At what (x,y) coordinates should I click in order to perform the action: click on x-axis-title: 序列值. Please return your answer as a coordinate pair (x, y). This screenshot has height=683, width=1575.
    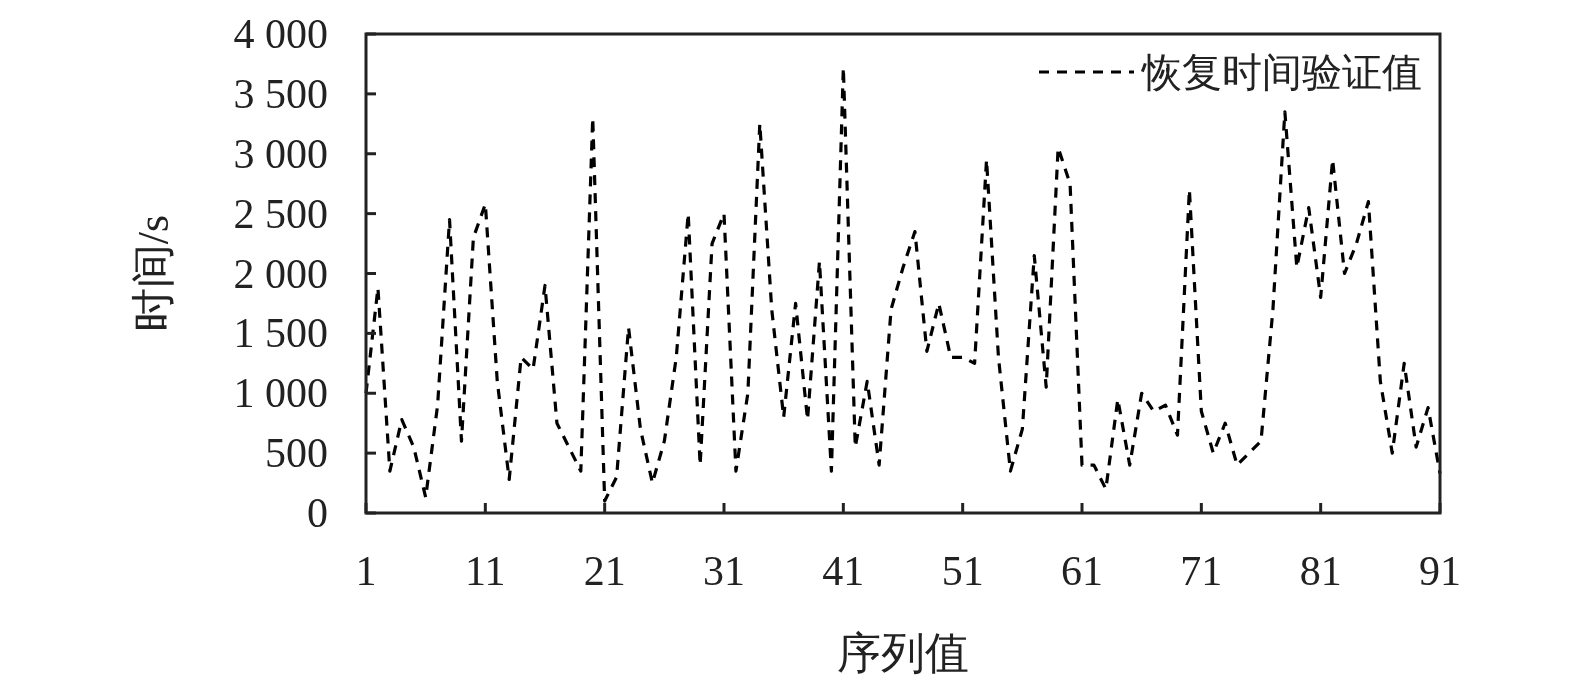
    Looking at the image, I should click on (903, 653).